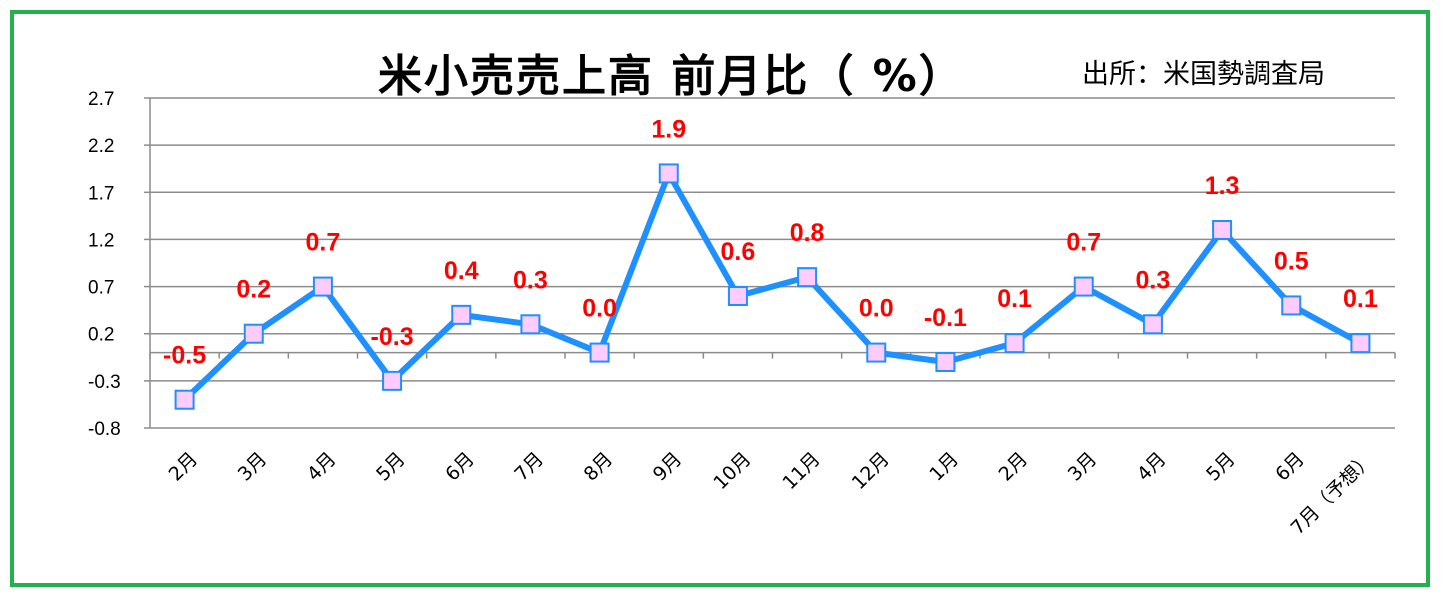 The height and width of the screenshot is (601, 1448). I want to click on data-label: 0.2, so click(253, 290).